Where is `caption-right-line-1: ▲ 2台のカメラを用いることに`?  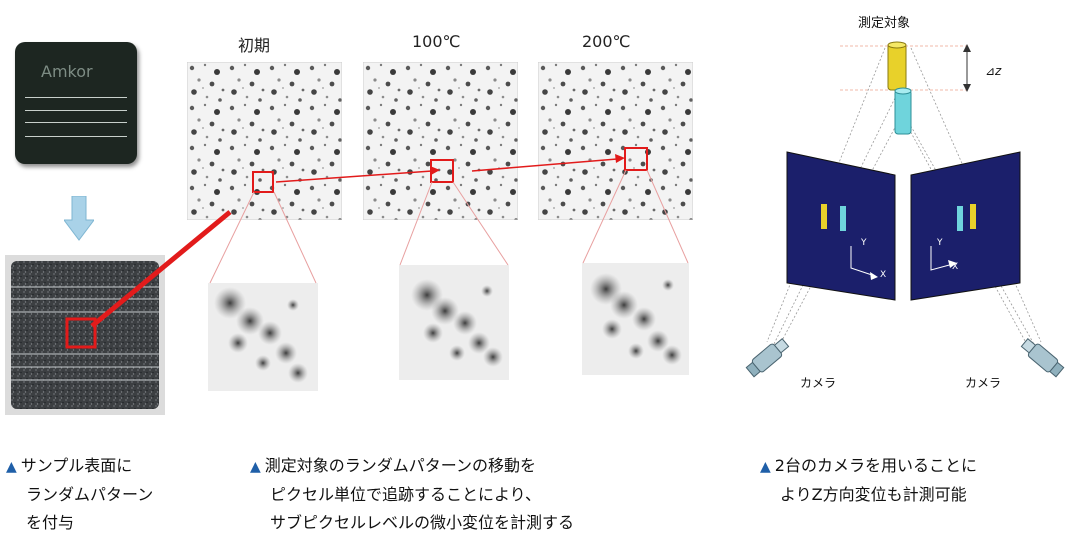
caption-right-line-1: ▲ 2台のカメラを用いることに is located at coordinates (868, 466).